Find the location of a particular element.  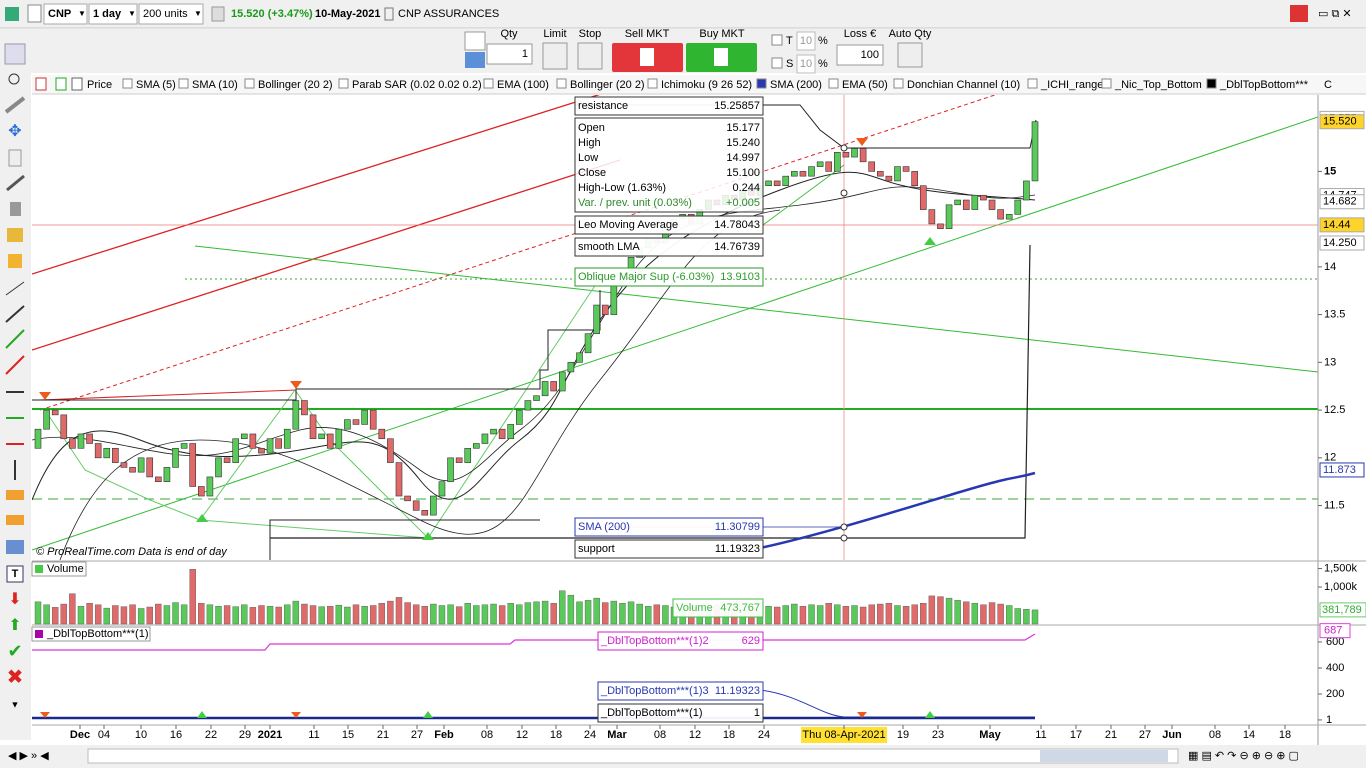

date-label: 08 is located at coordinates (1215, 735).